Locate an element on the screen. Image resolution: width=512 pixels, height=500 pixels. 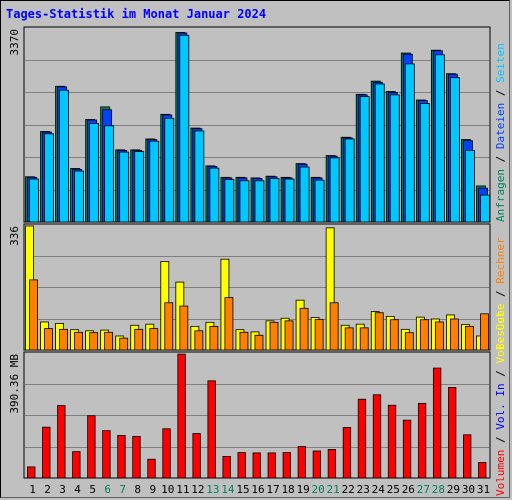
xtick-23: 23 is located at coordinates (363, 489).